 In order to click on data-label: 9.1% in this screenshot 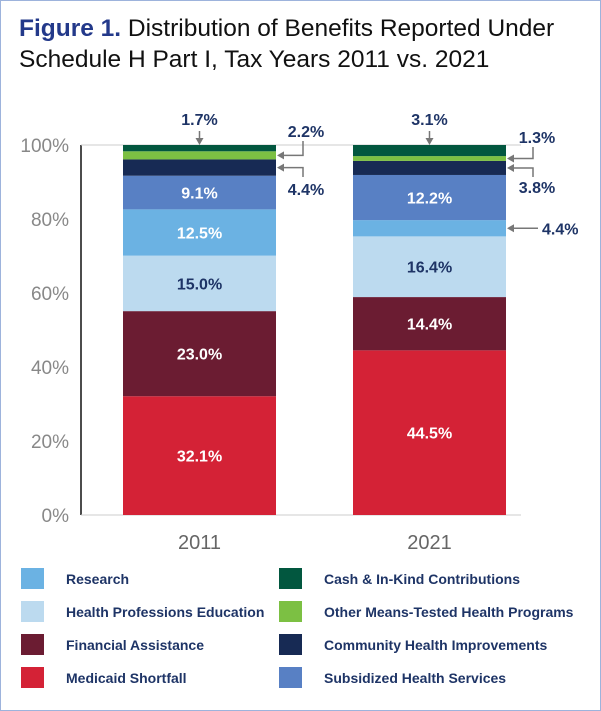, I will do `click(199, 194)`.